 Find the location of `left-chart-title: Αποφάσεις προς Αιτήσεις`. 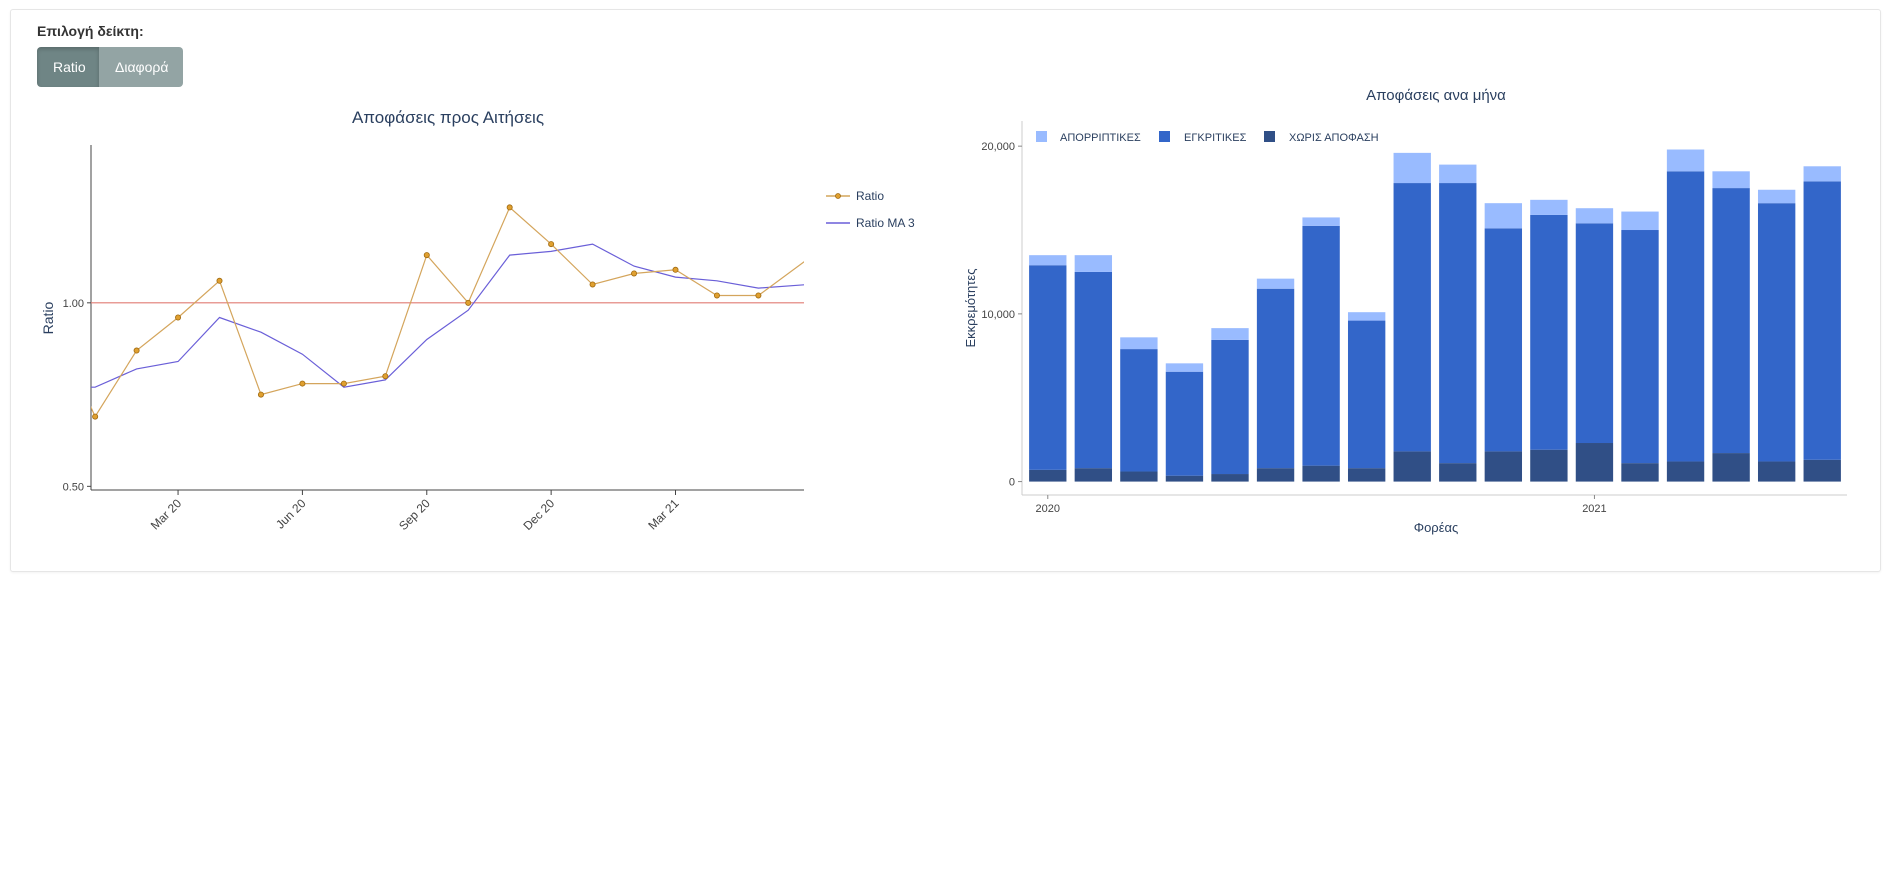

left-chart-title: Αποφάσεις προς Αιτήσεις is located at coordinates (448, 117).